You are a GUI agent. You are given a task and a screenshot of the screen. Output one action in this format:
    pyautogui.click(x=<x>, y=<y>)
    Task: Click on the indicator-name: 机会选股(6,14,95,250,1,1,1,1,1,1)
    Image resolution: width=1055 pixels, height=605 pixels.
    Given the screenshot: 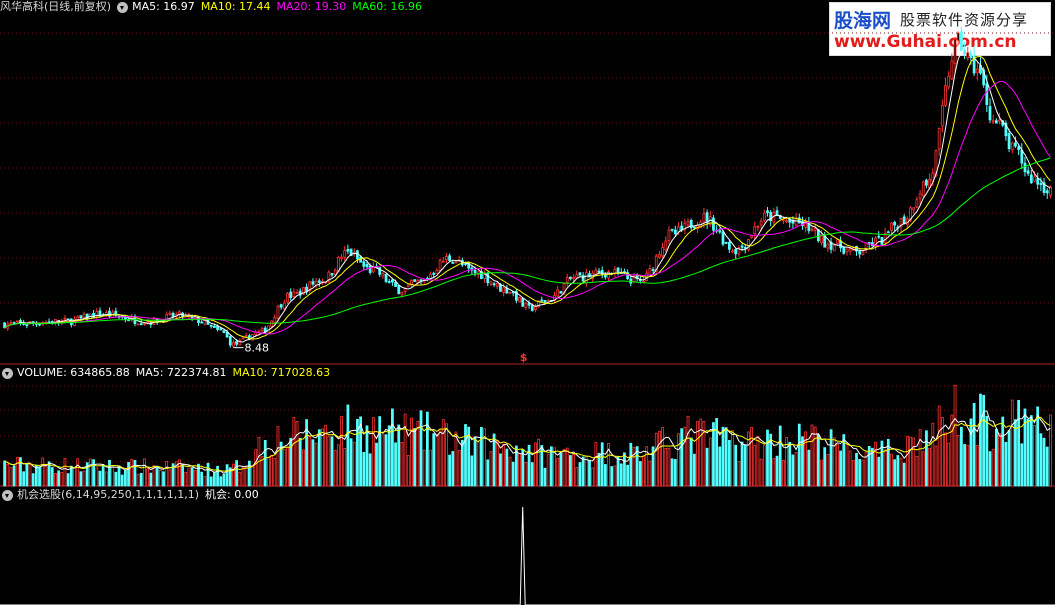 What is the action you would take?
    pyautogui.click(x=108, y=494)
    